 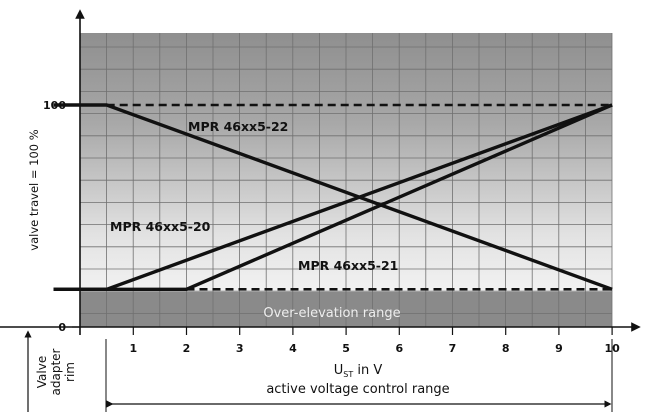 I want to click on x-tick-label: 3, so click(x=240, y=348).